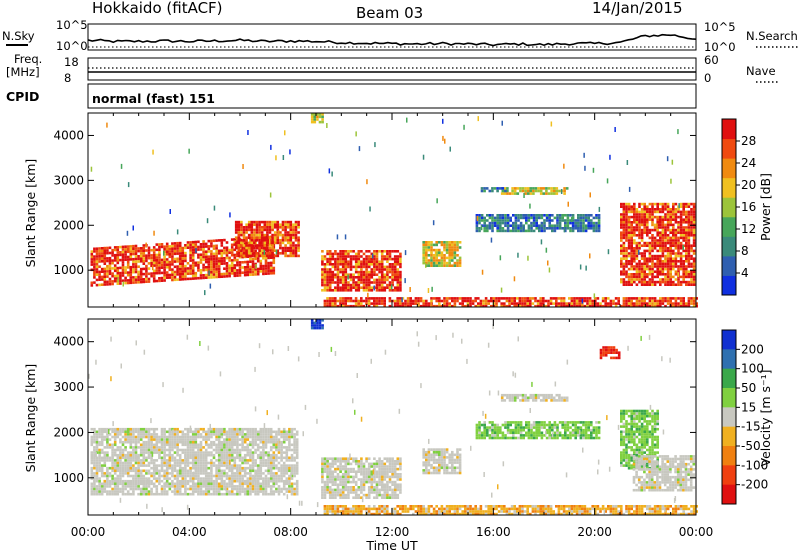 Image resolution: width=800 pixels, height=554 pixels. I want to click on colorbar-segment, so click(729, 187).